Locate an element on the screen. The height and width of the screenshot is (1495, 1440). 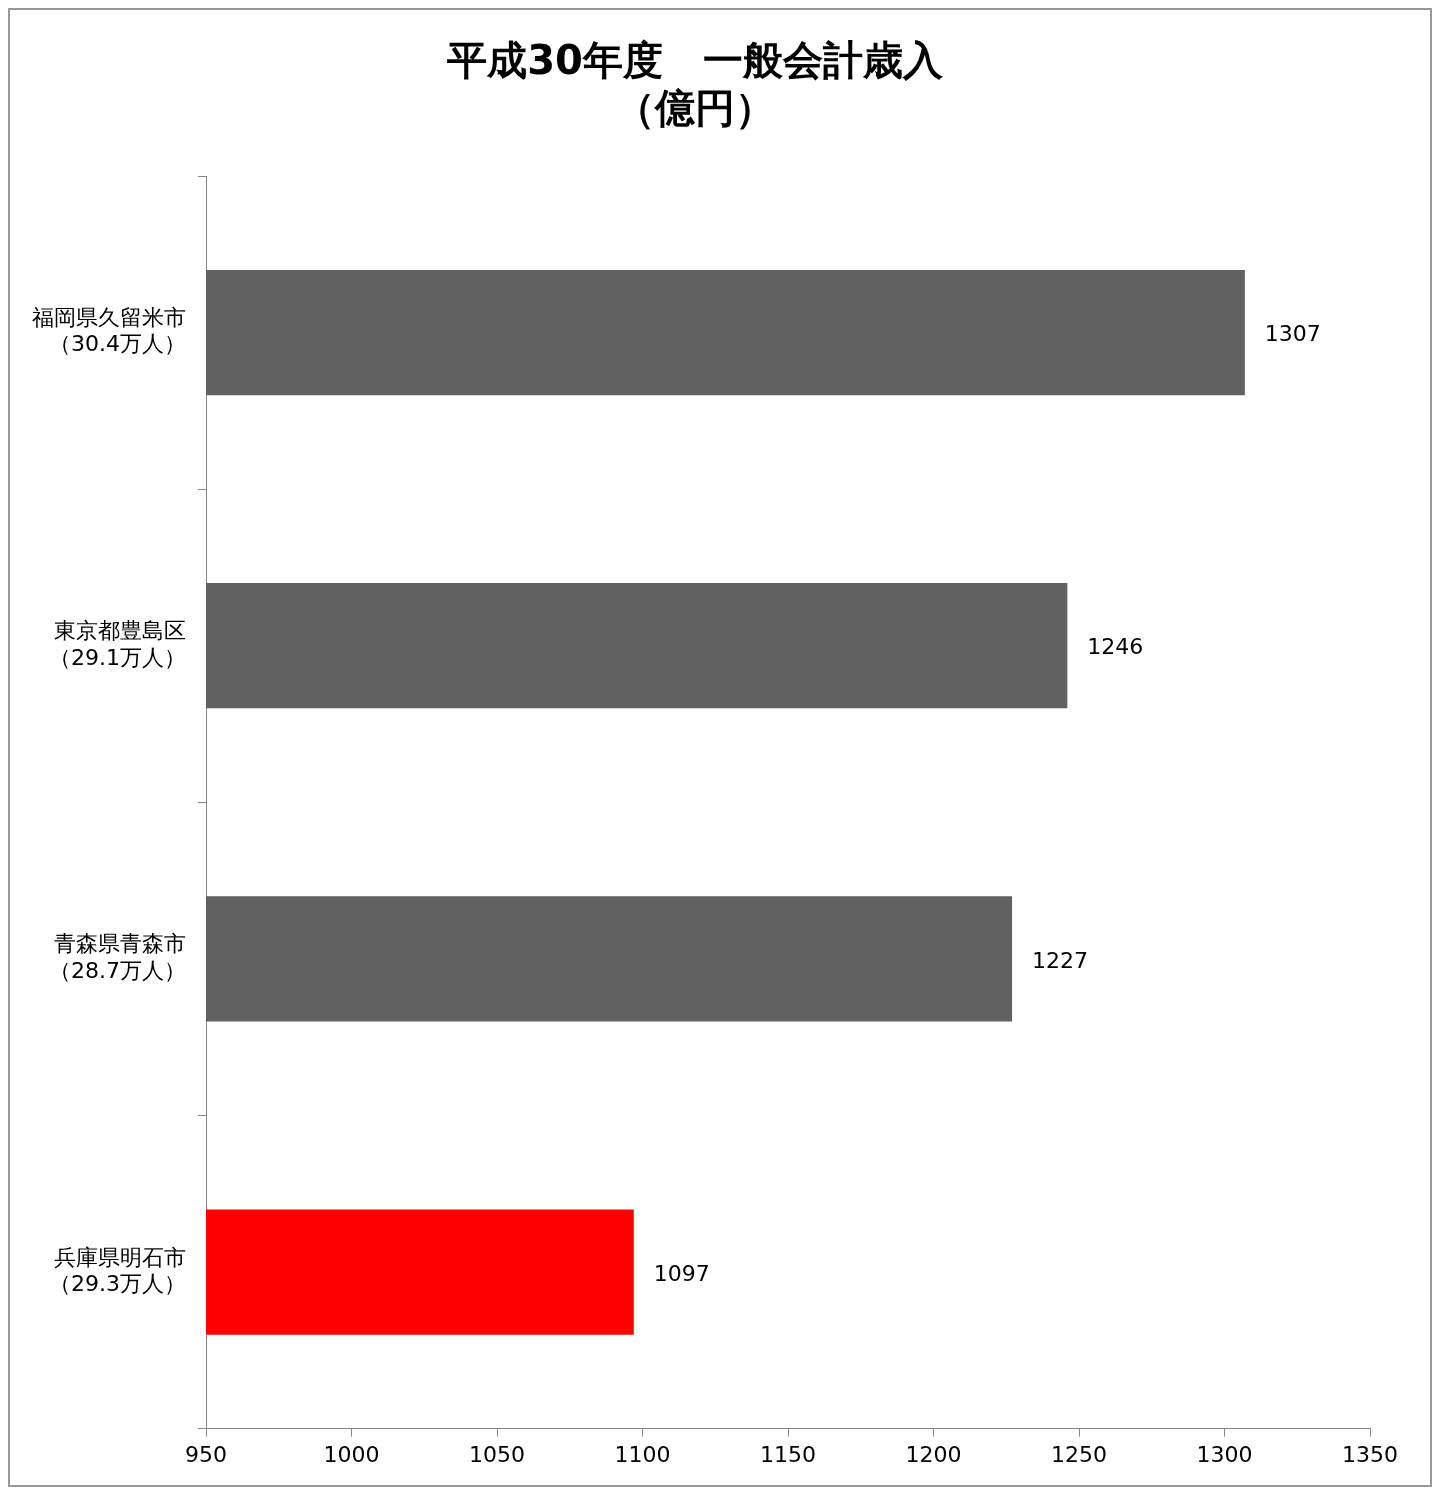
data-label: 1227 is located at coordinates (1060, 960).